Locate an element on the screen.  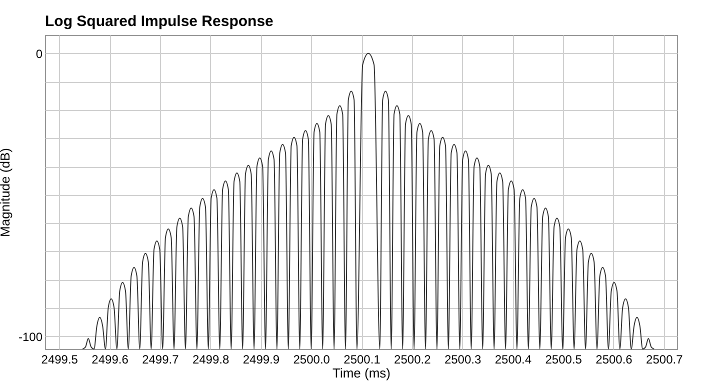
y-axis-title: Magnitude (dB) is located at coordinates (6, 192).